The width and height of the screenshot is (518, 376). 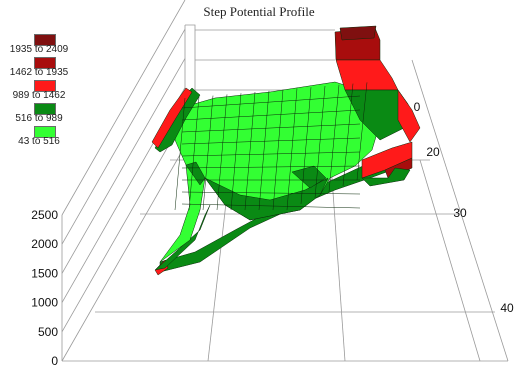 I want to click on legend-item: 43 to 516, so click(x=38, y=137).